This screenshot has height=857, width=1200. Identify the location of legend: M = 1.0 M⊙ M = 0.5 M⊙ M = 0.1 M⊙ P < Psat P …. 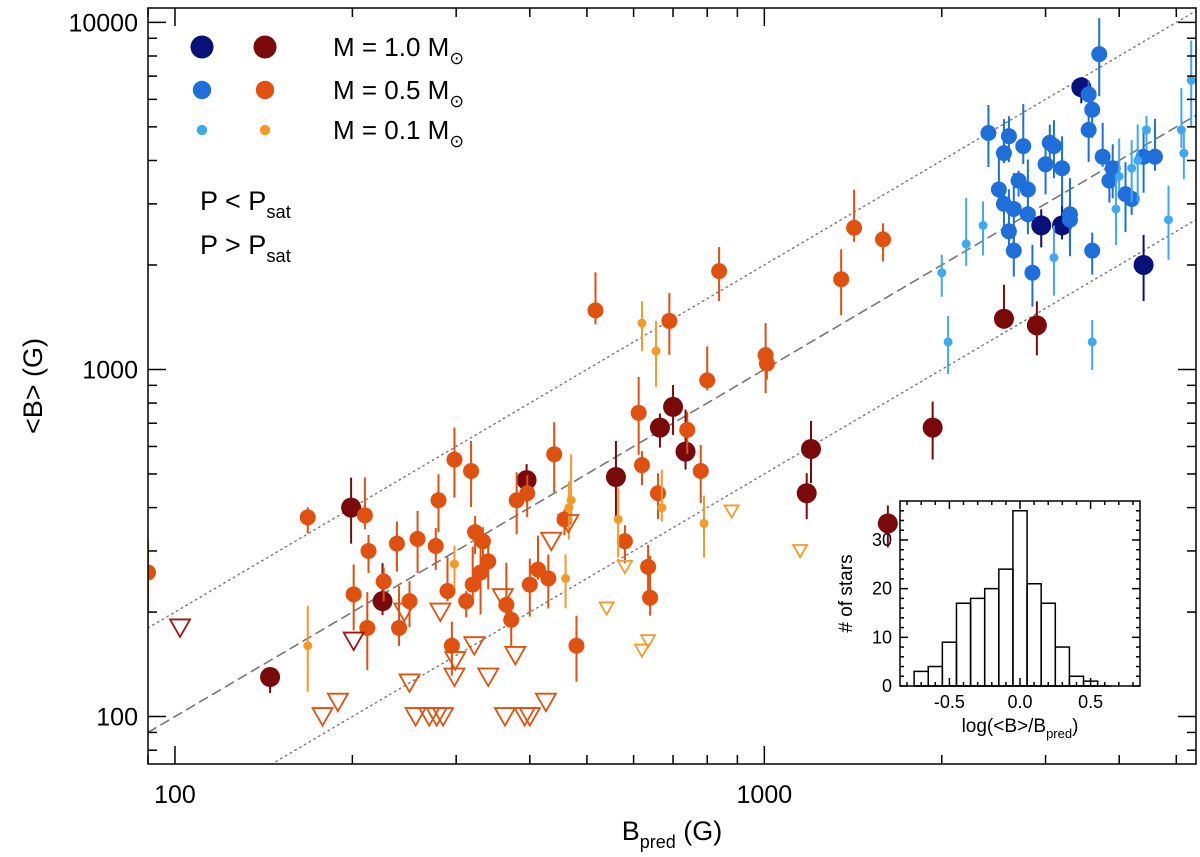
(327, 149).